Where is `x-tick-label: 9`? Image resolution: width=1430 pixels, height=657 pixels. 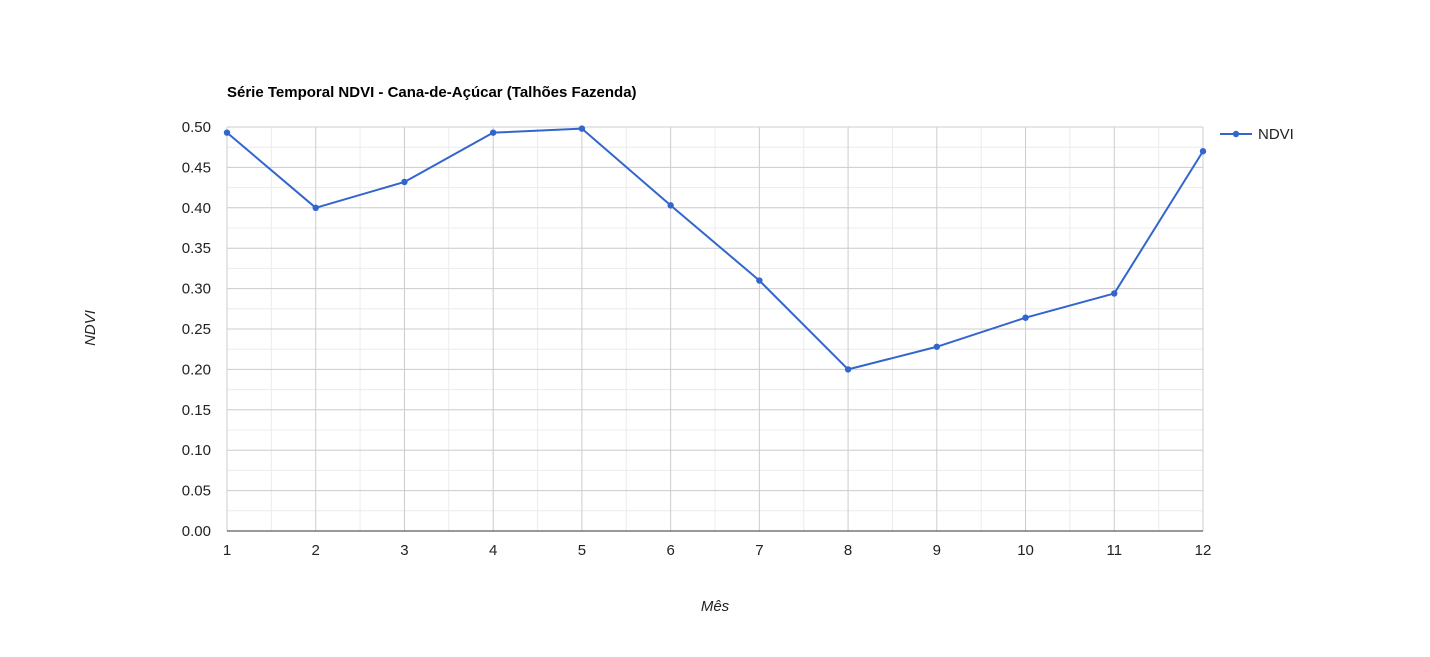 x-tick-label: 9 is located at coordinates (937, 550).